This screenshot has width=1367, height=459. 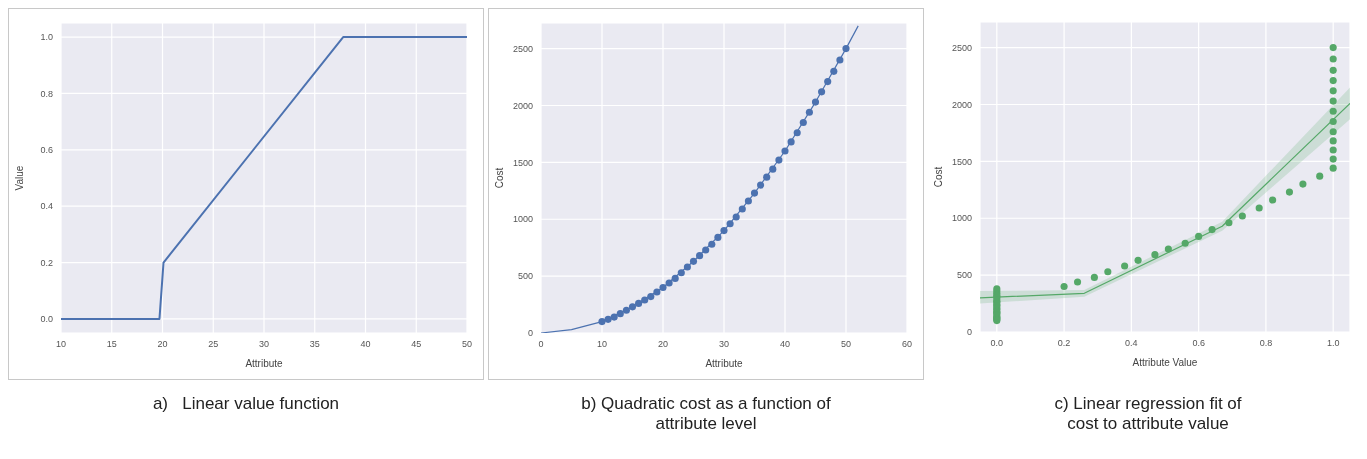 What do you see at coordinates (1064, 343) in the screenshot?
I see `x-tick-label: 0.2` at bounding box center [1064, 343].